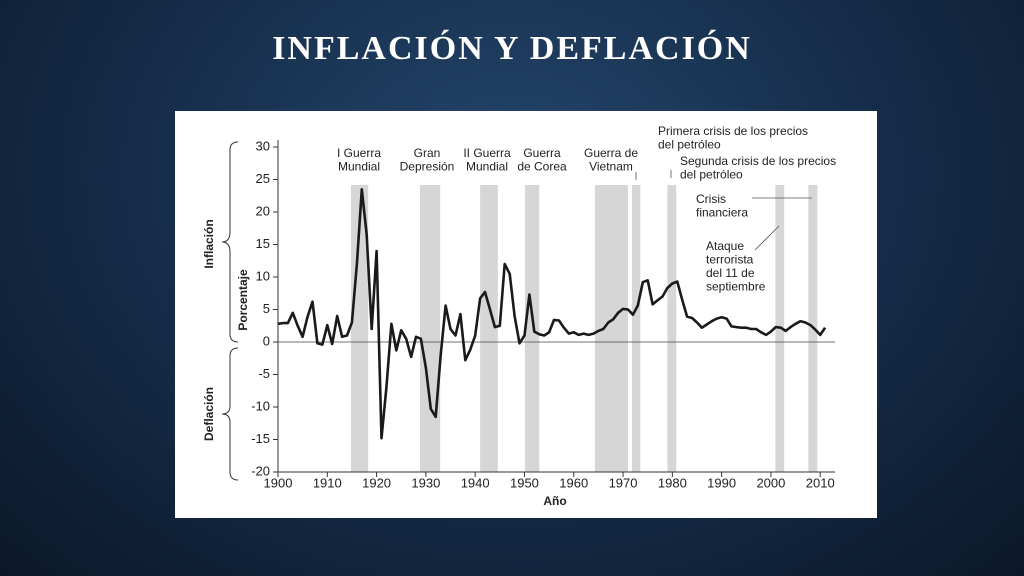 Image resolution: width=1024 pixels, height=576 pixels. I want to click on side-label: Deflación, so click(209, 414).